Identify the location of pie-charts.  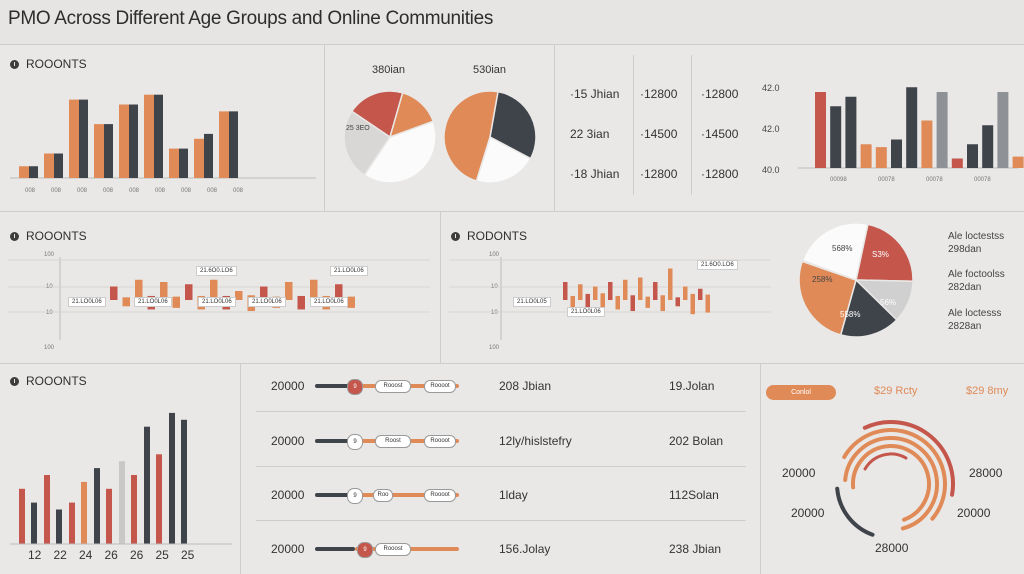
(440, 137).